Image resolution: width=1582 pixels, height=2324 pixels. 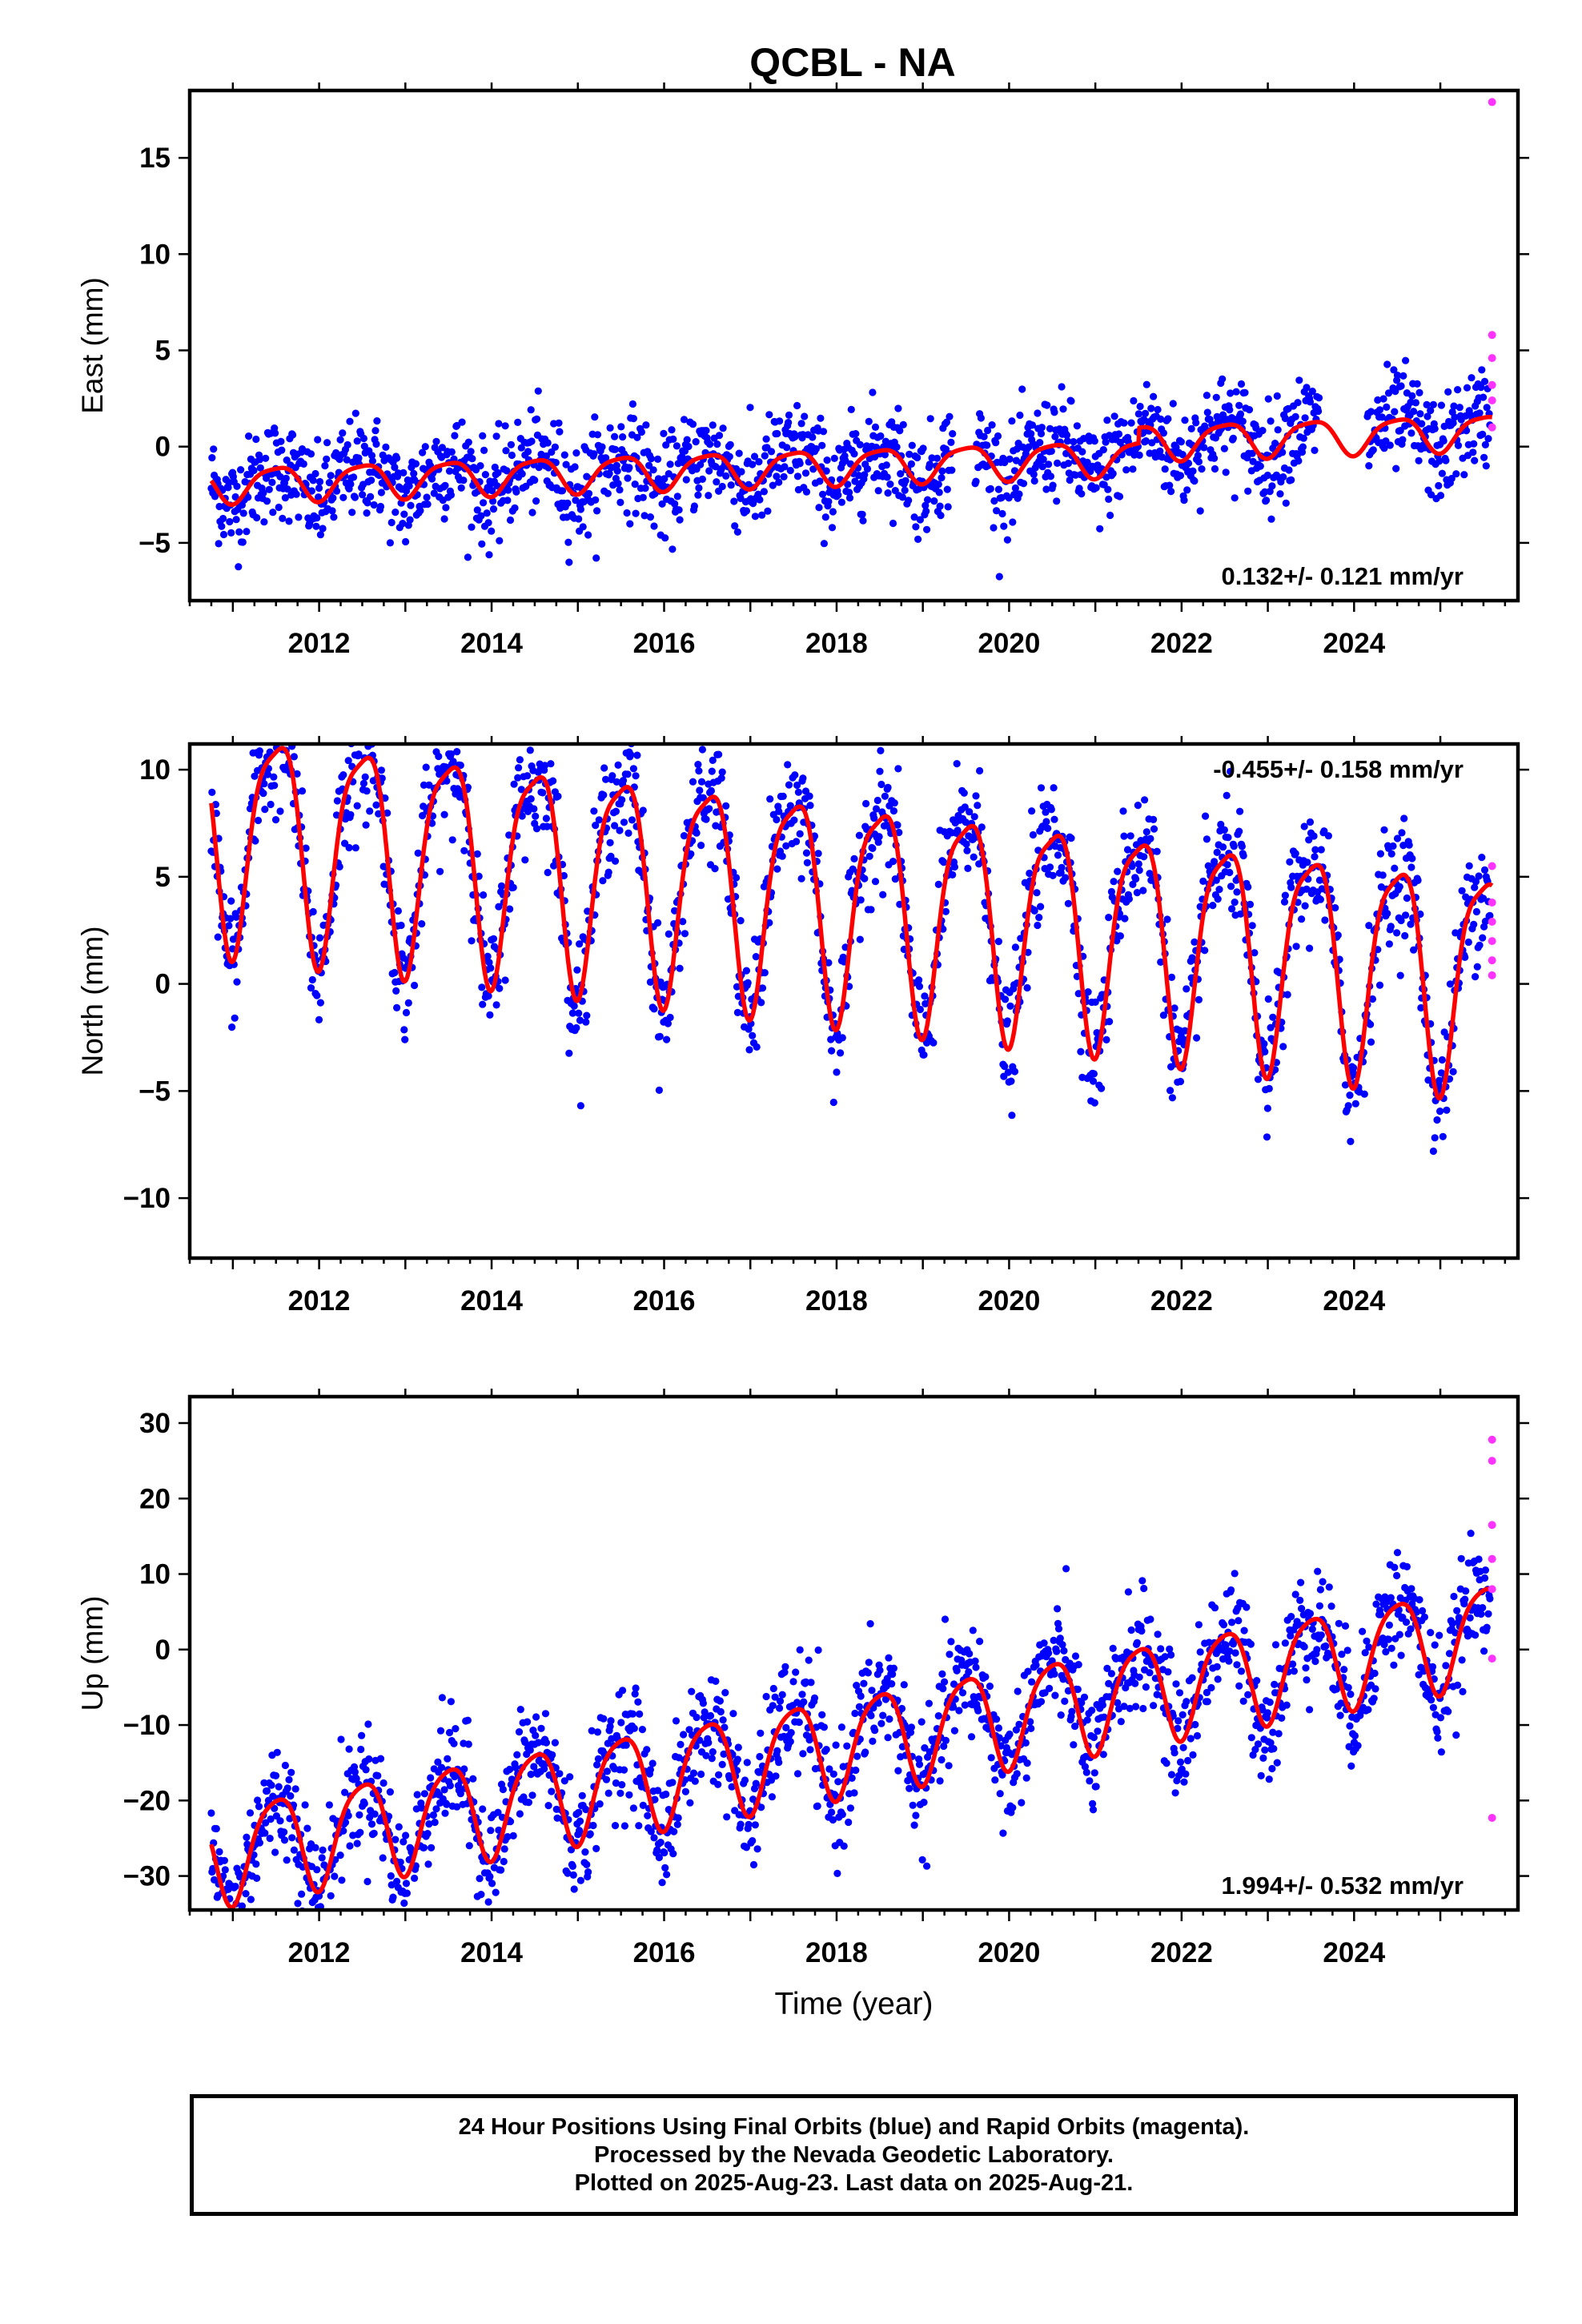 I want to click on y-axis-label: East (mm), so click(x=92, y=345).